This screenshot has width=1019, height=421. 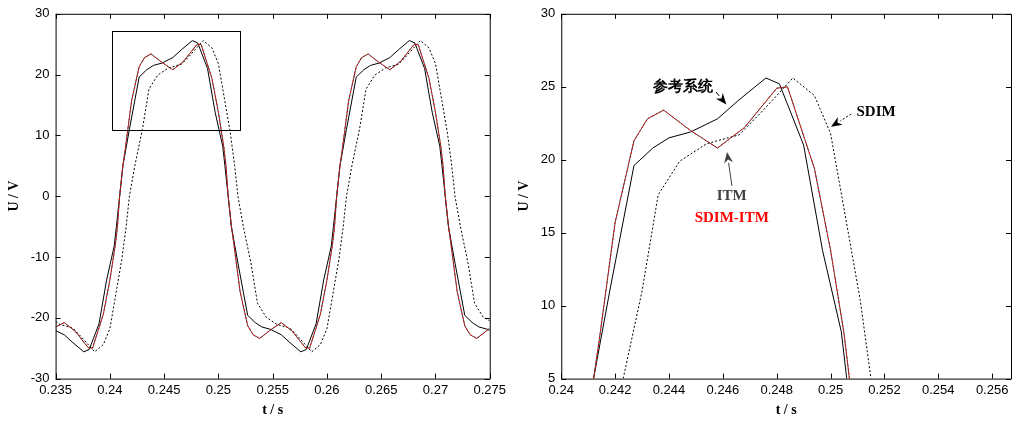 I want to click on x-tick-label: 0.27, so click(x=435, y=389).